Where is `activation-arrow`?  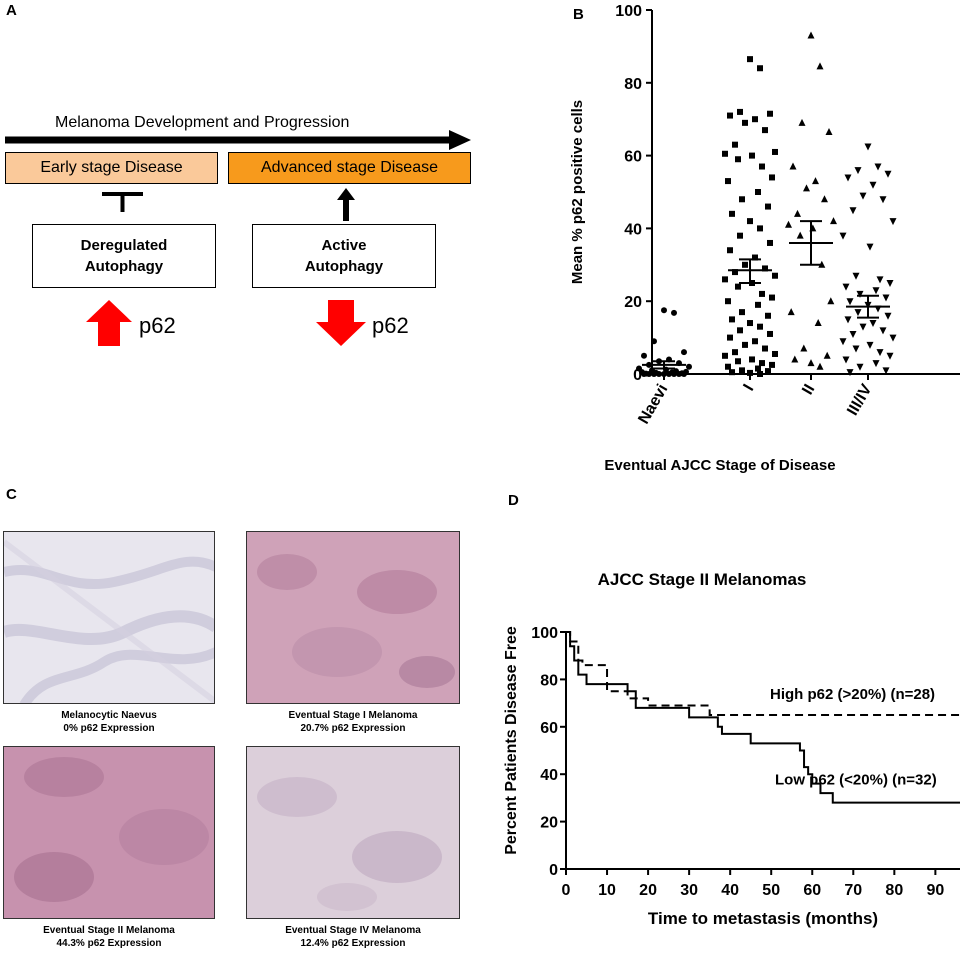
activation-arrow is located at coordinates (346, 204).